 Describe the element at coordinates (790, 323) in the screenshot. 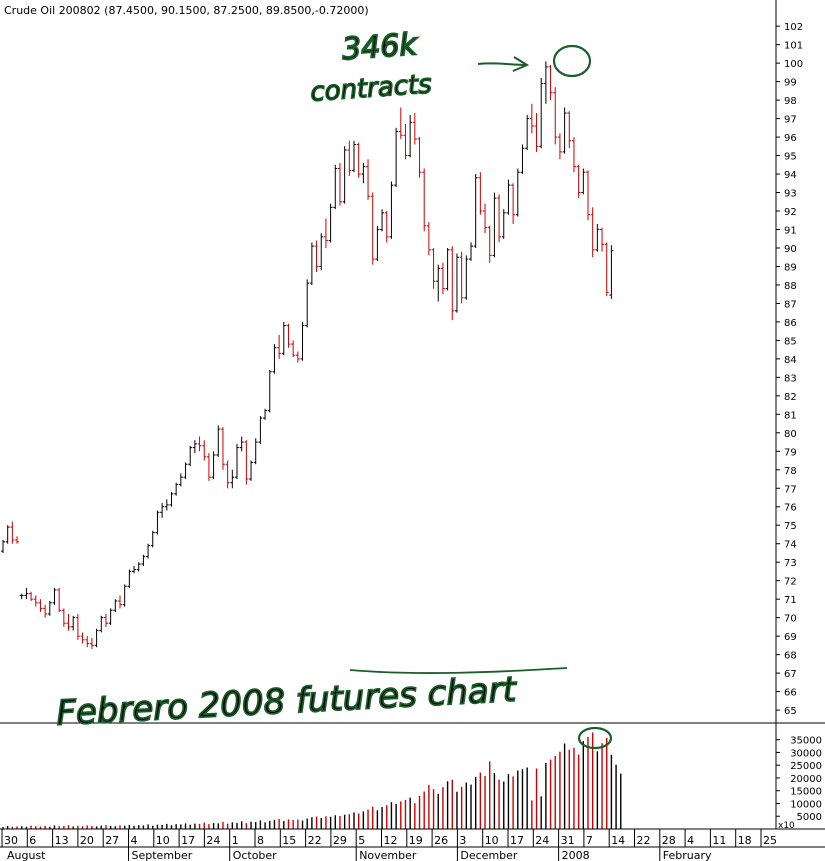

I see `price-tick-label: 86` at that location.